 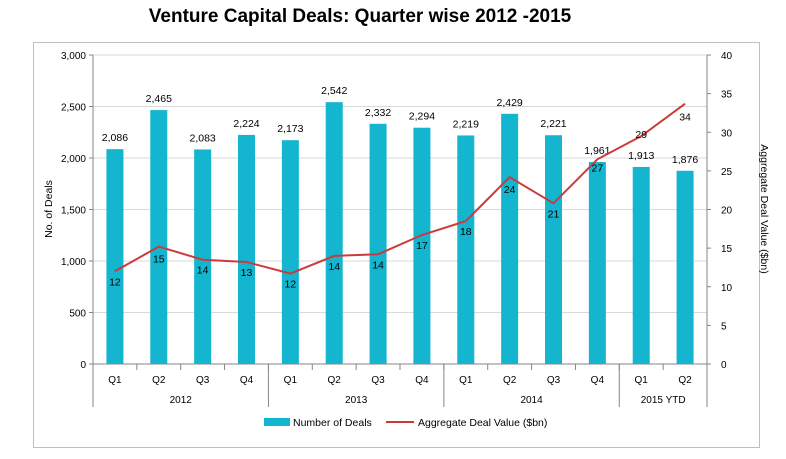 What do you see at coordinates (181, 400) in the screenshot?
I see `x-group-label: 2012` at bounding box center [181, 400].